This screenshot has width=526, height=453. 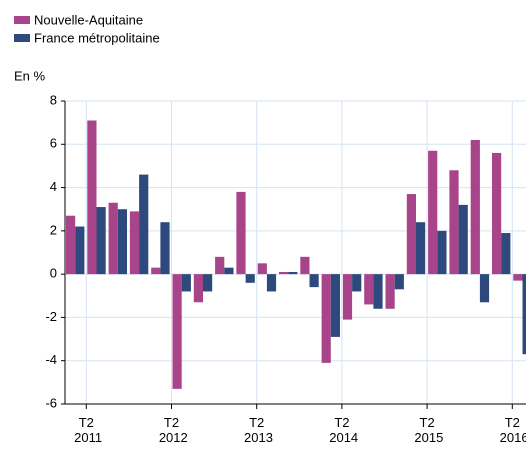 What do you see at coordinates (87, 430) in the screenshot?
I see `x-tick-label: T2 2011` at bounding box center [87, 430].